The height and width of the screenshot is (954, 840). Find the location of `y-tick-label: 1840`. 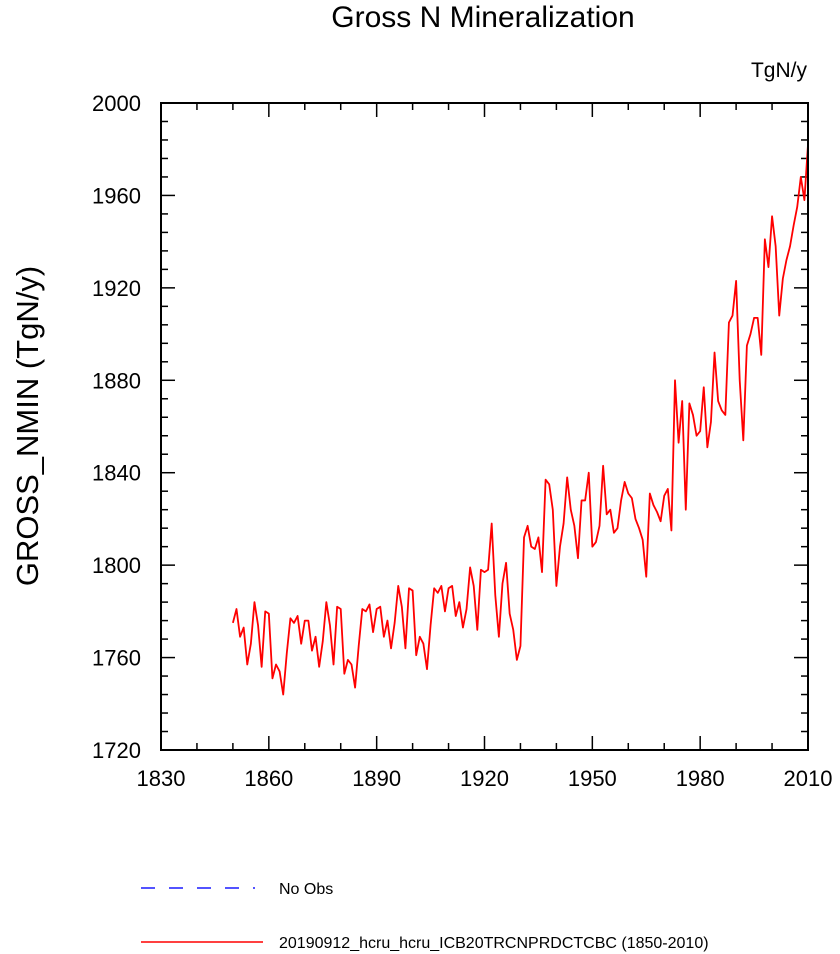

y-tick-label: 1840 is located at coordinates (116, 473).